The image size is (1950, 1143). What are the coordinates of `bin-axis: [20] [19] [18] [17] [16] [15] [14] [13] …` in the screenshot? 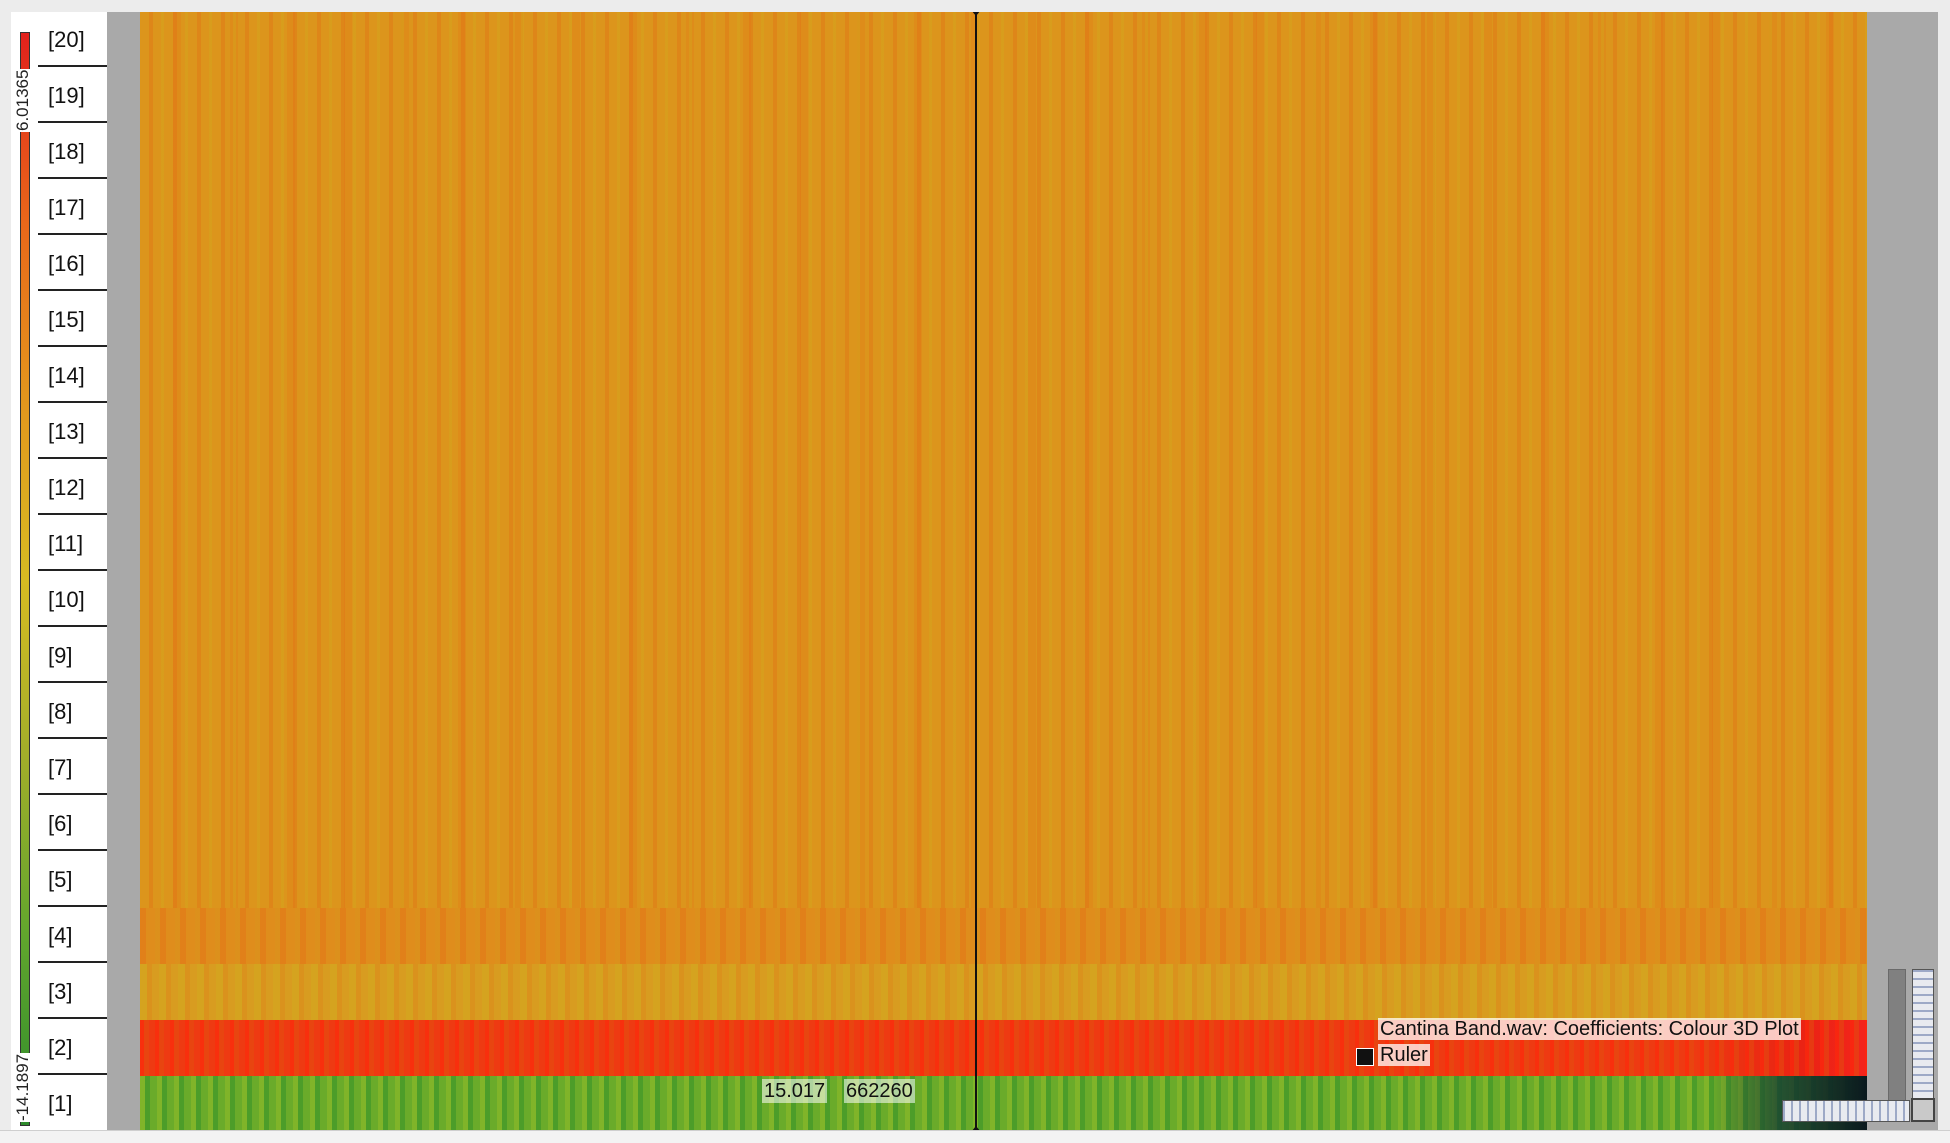 It's located at (72, 571).